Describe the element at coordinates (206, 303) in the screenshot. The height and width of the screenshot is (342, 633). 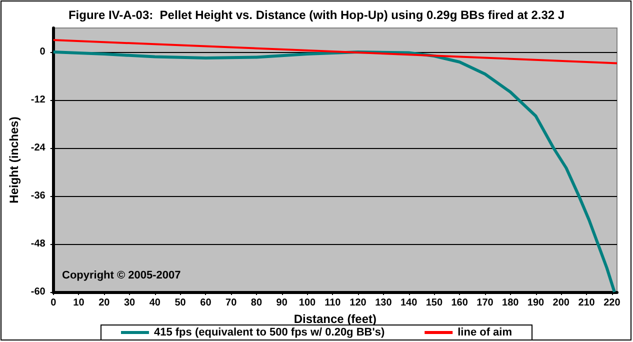
I see `x-tick-label: 60` at that location.